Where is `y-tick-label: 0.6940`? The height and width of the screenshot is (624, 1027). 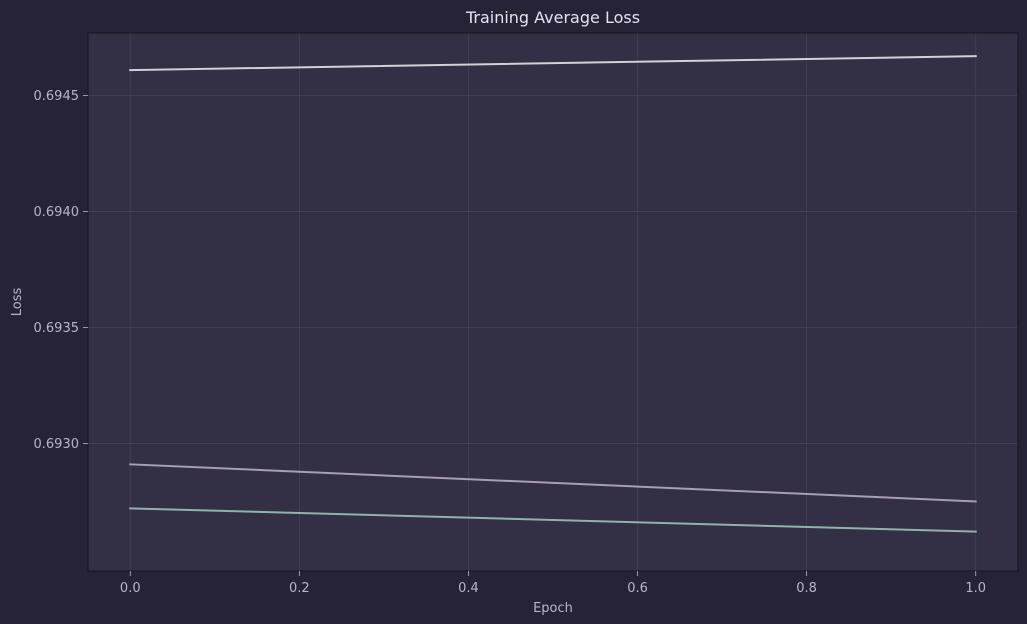
y-tick-label: 0.6940 is located at coordinates (57, 212).